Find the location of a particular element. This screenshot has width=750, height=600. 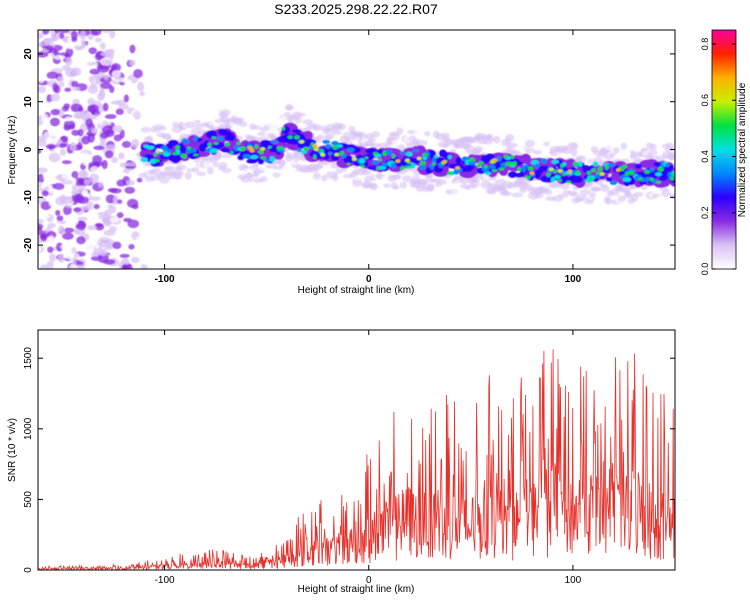

colorbar-label: Normalized spectral amplitude is located at coordinates (742, 149).